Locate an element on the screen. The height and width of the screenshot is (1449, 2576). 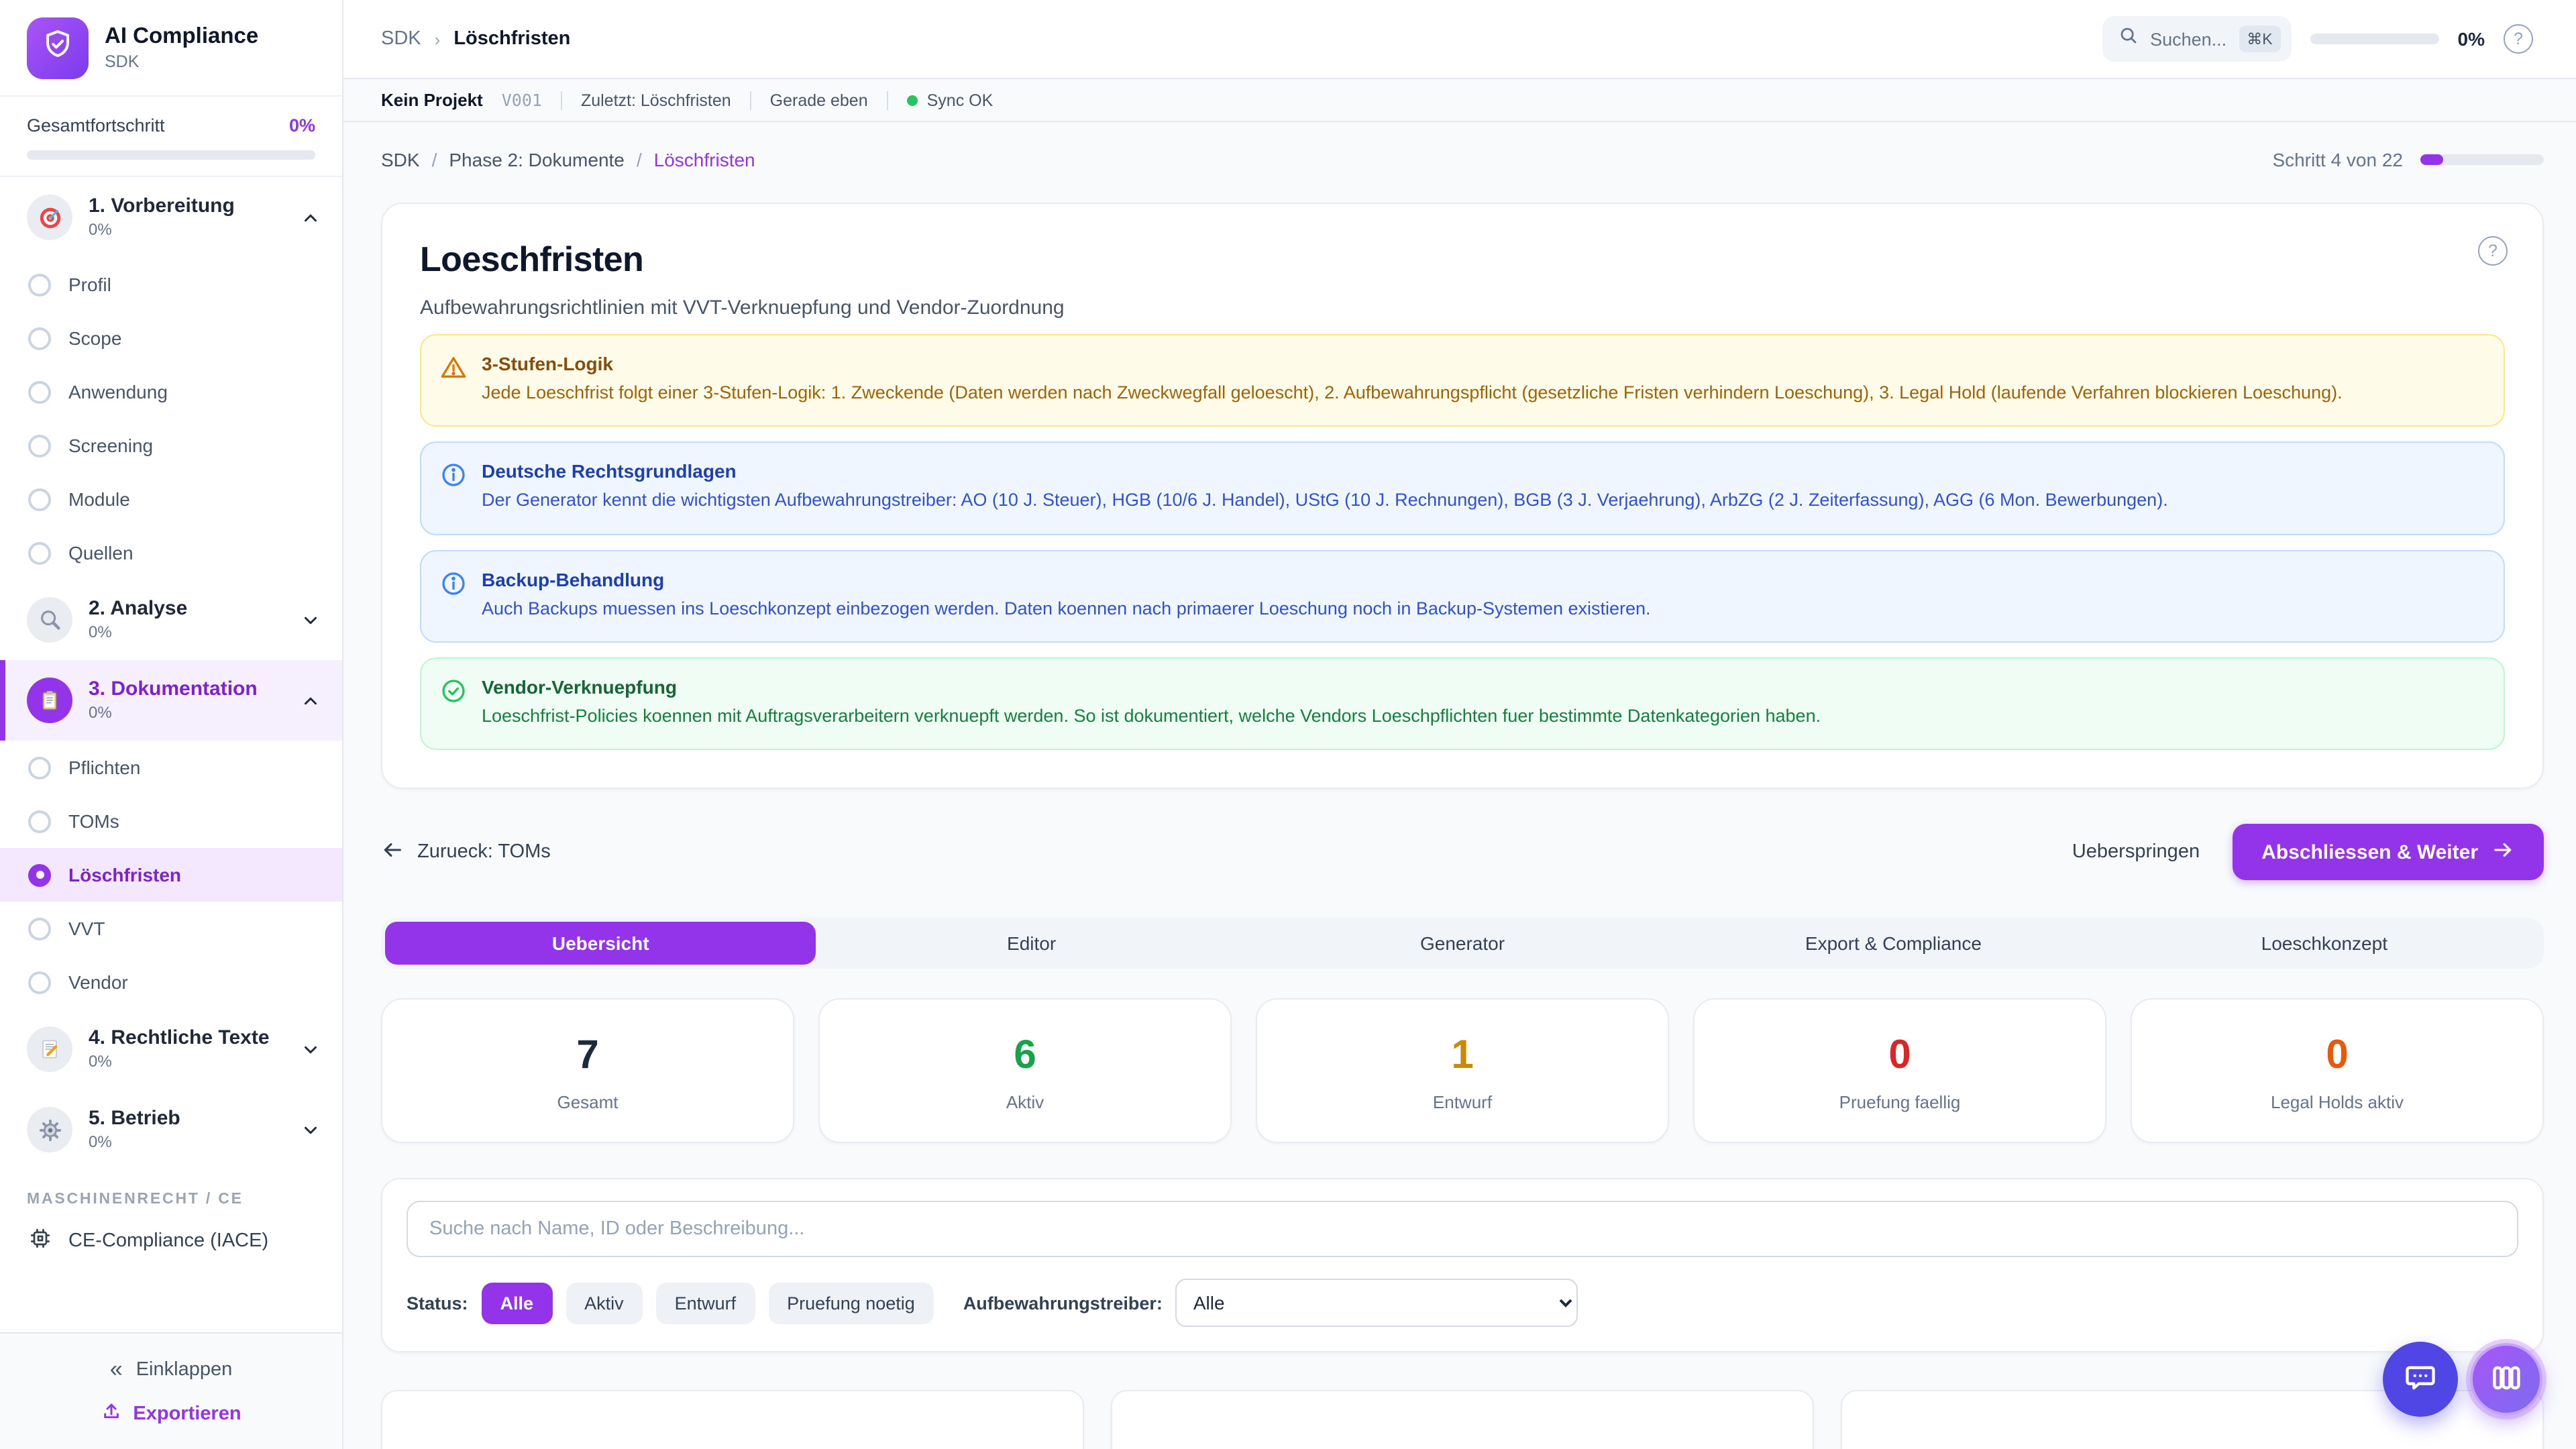
alert-title: Deutsche Rechtsgrundlagen is located at coordinates (609, 471).